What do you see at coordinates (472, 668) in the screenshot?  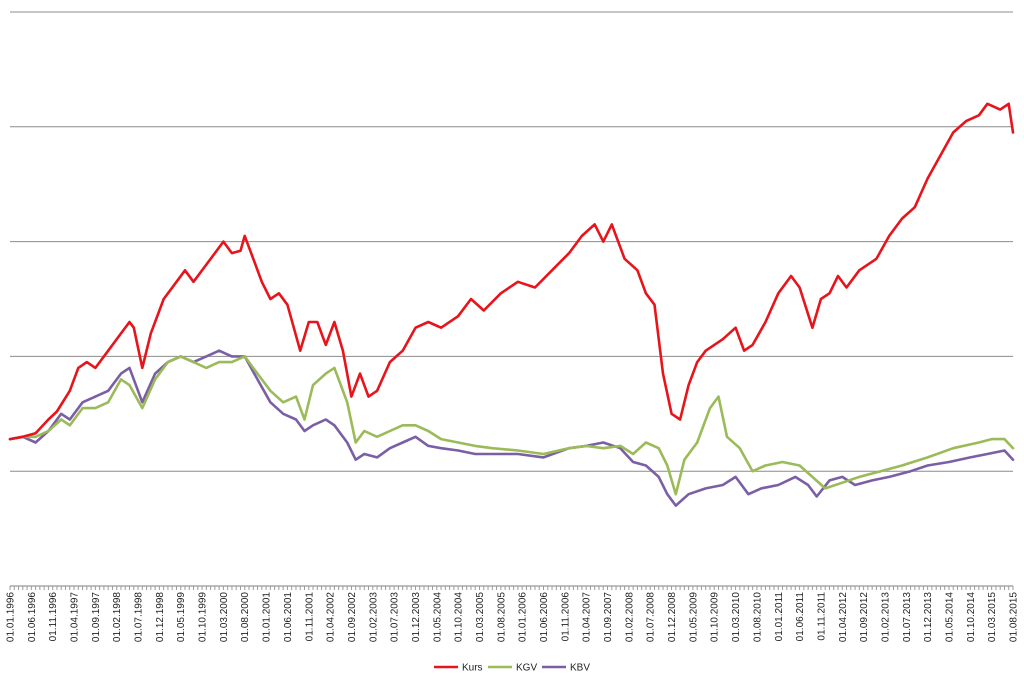 I see `legend-label-kurs: Kurs` at bounding box center [472, 668].